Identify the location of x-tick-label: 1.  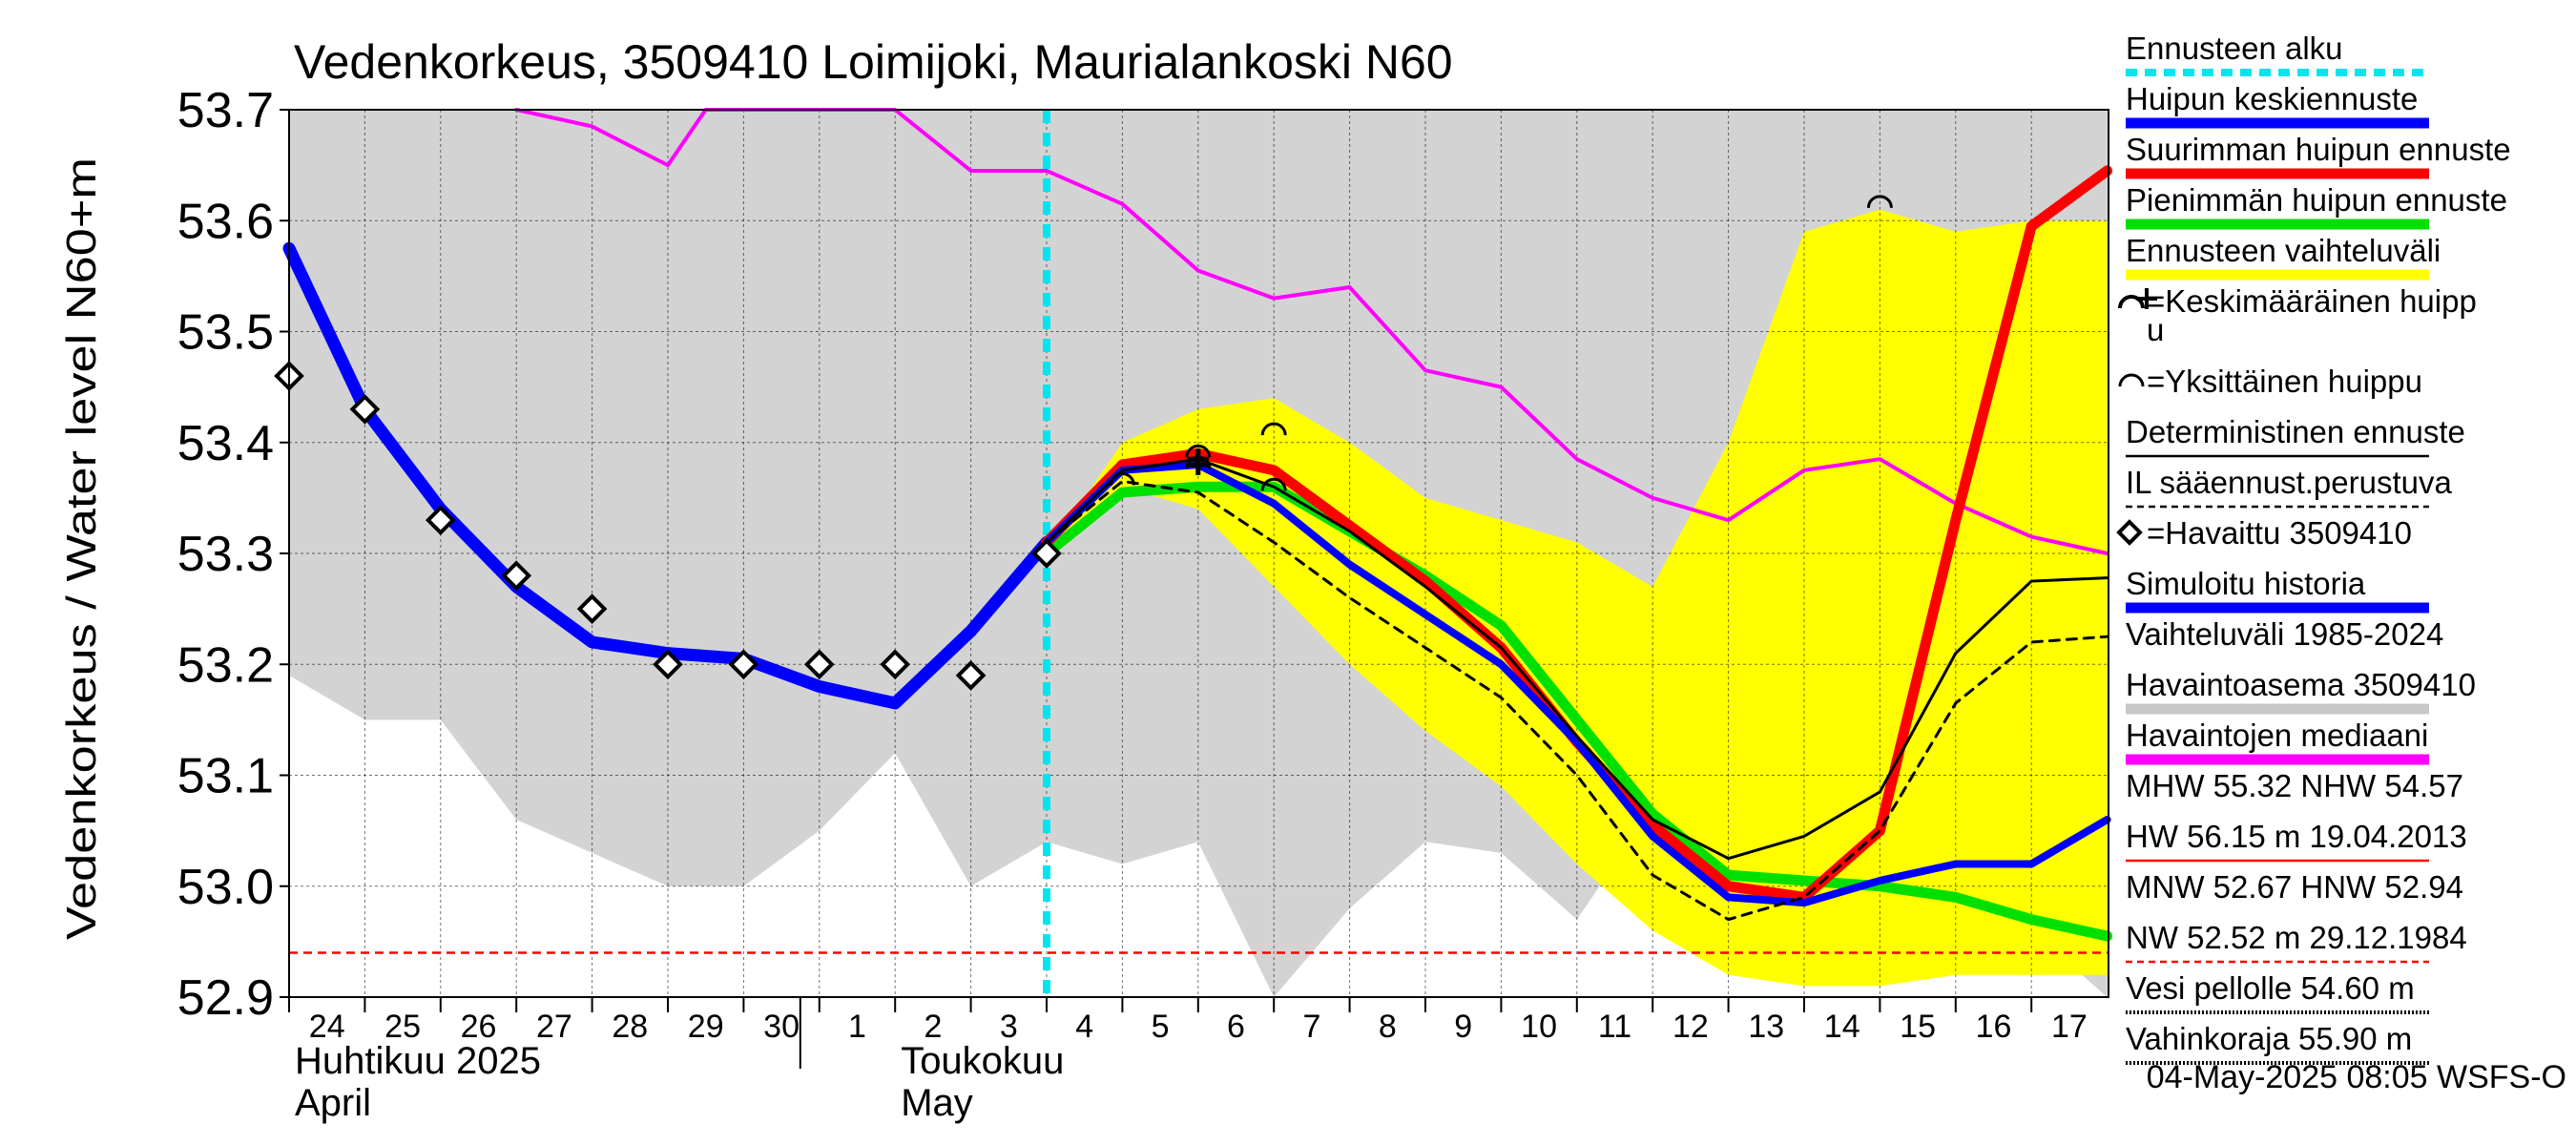
(857, 1027).